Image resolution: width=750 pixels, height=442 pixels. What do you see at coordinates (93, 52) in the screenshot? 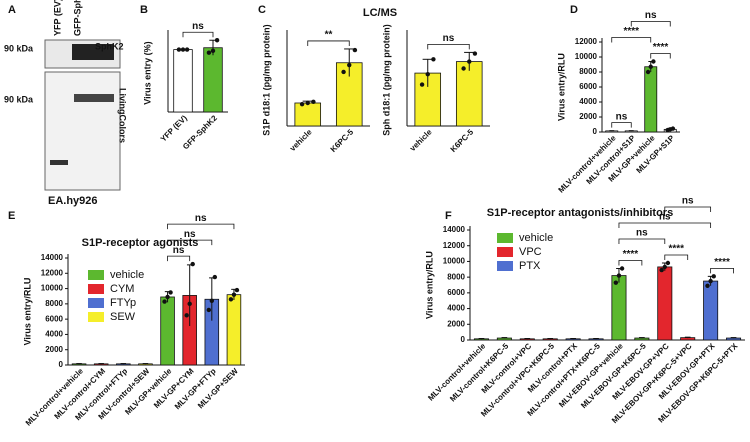
I see `blot-band` at bounding box center [93, 52].